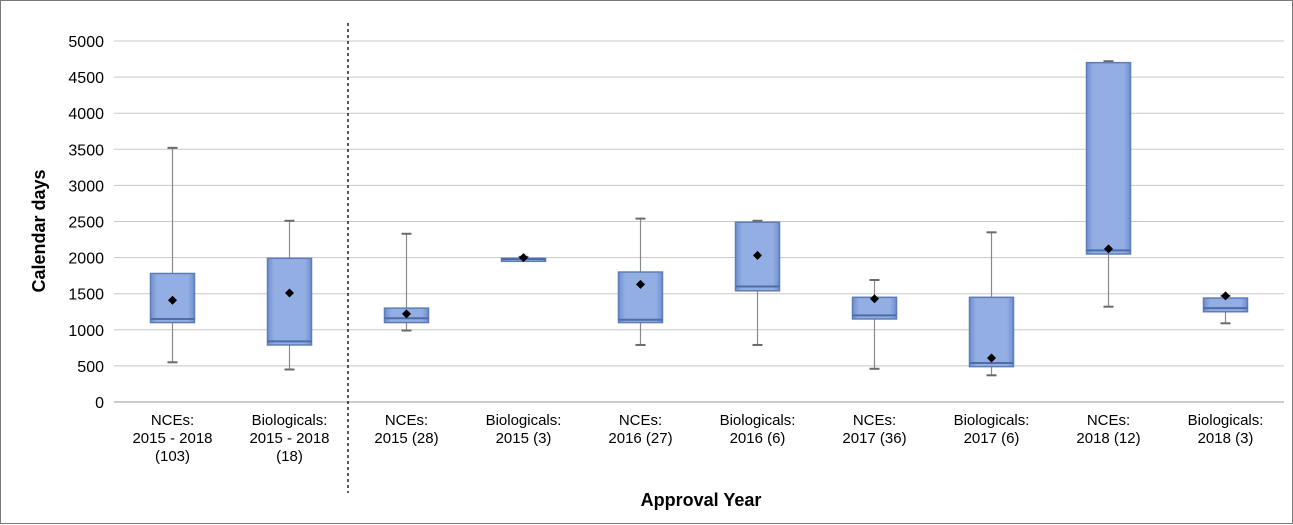 The width and height of the screenshot is (1293, 525). What do you see at coordinates (86, 295) in the screenshot?
I see `y-tick-label: 1500` at bounding box center [86, 295].